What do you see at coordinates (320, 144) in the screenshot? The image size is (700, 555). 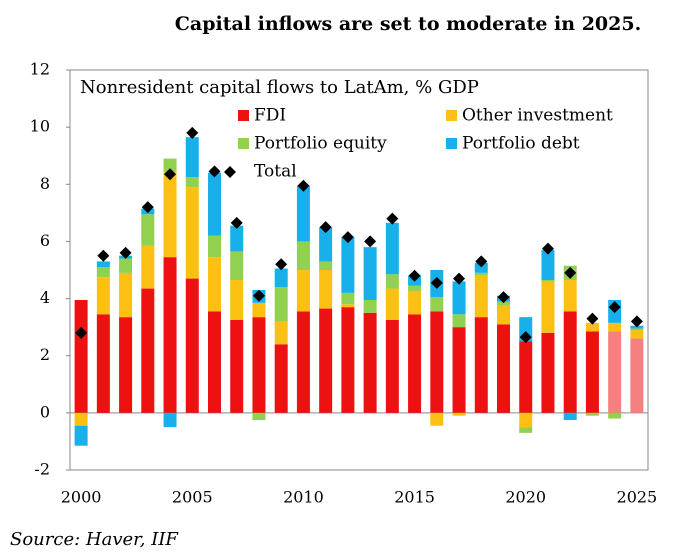 I see `legend-label: Portfolio equity` at bounding box center [320, 144].